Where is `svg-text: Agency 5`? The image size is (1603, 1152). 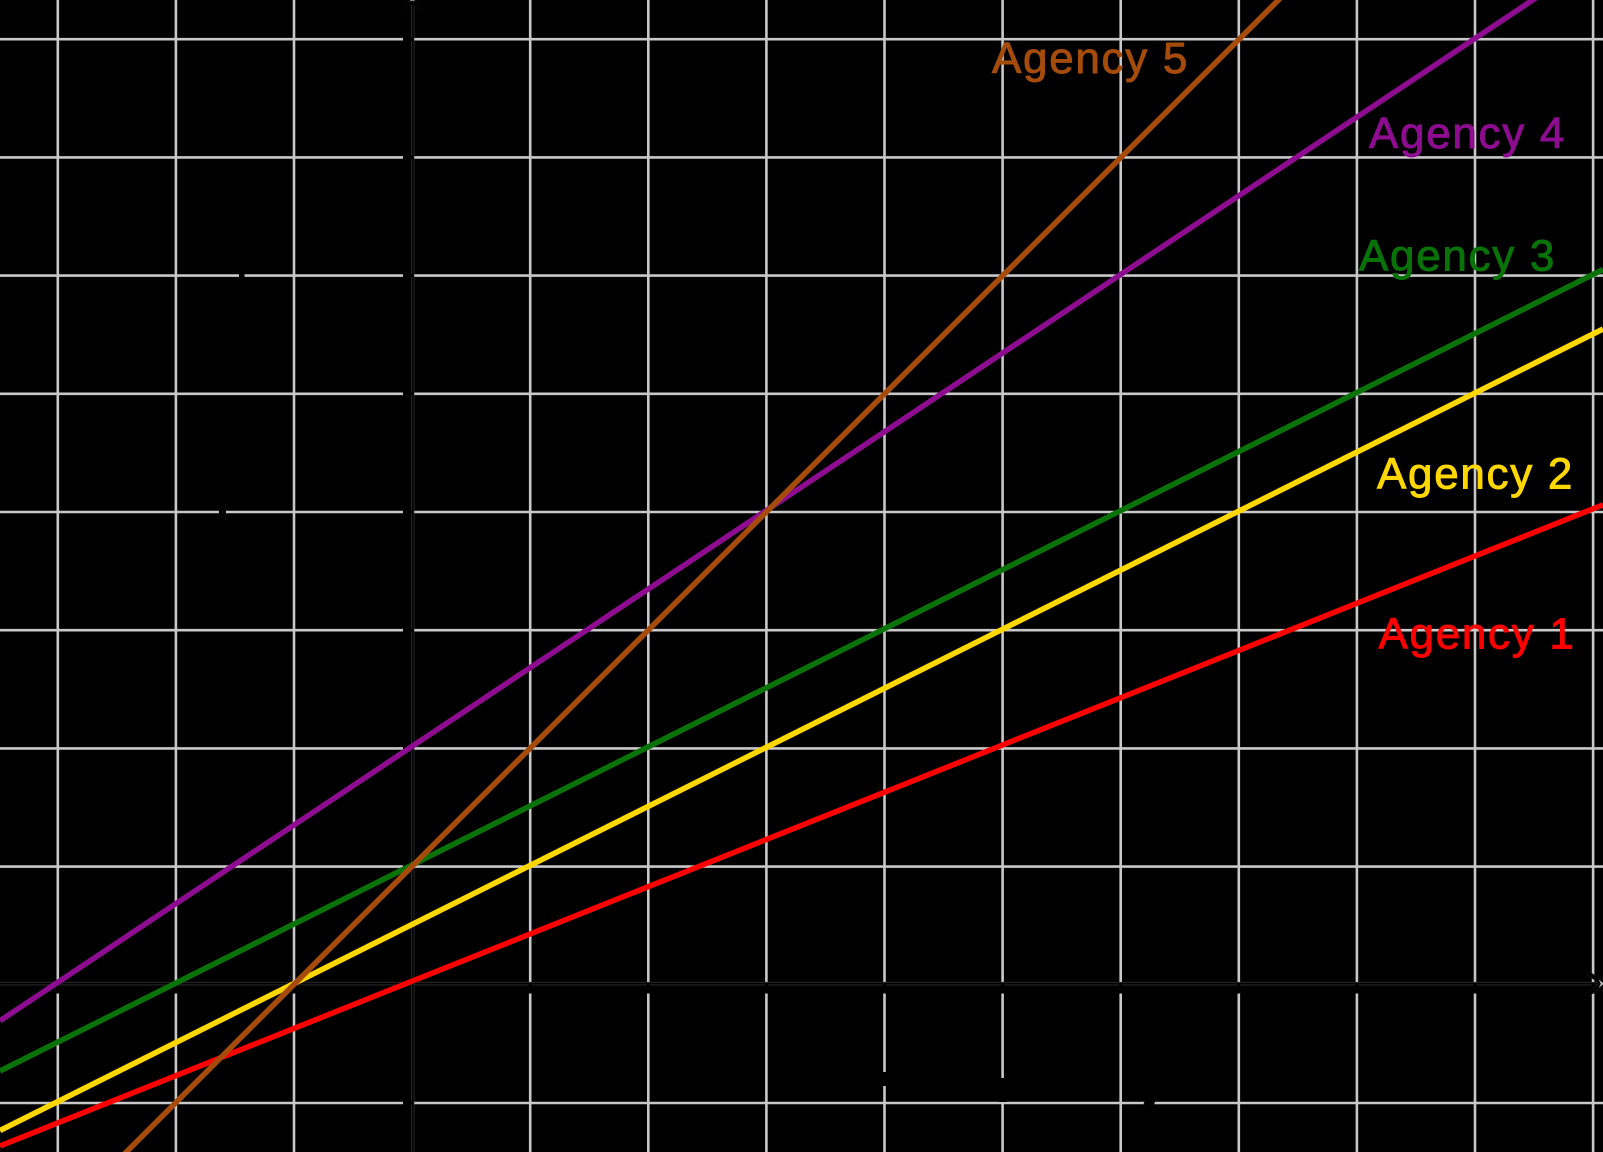
svg-text: Agency 5 is located at coordinates (1090, 58).